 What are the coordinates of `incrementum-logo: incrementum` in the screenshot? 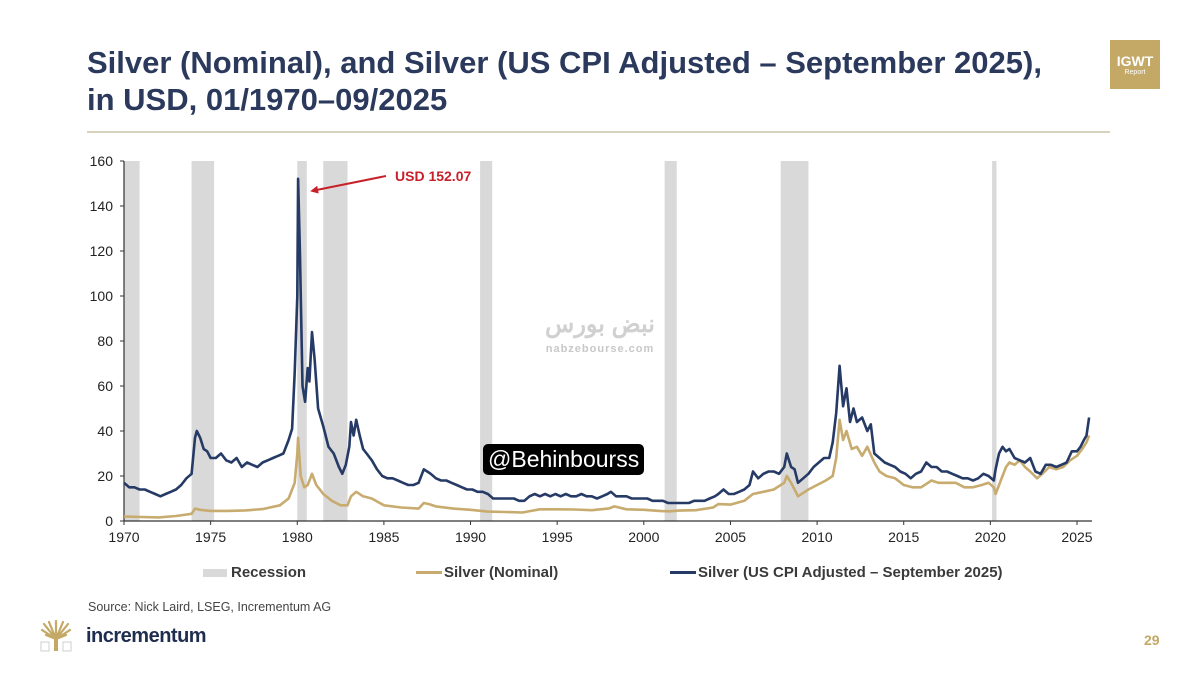 It's located at (123, 636).